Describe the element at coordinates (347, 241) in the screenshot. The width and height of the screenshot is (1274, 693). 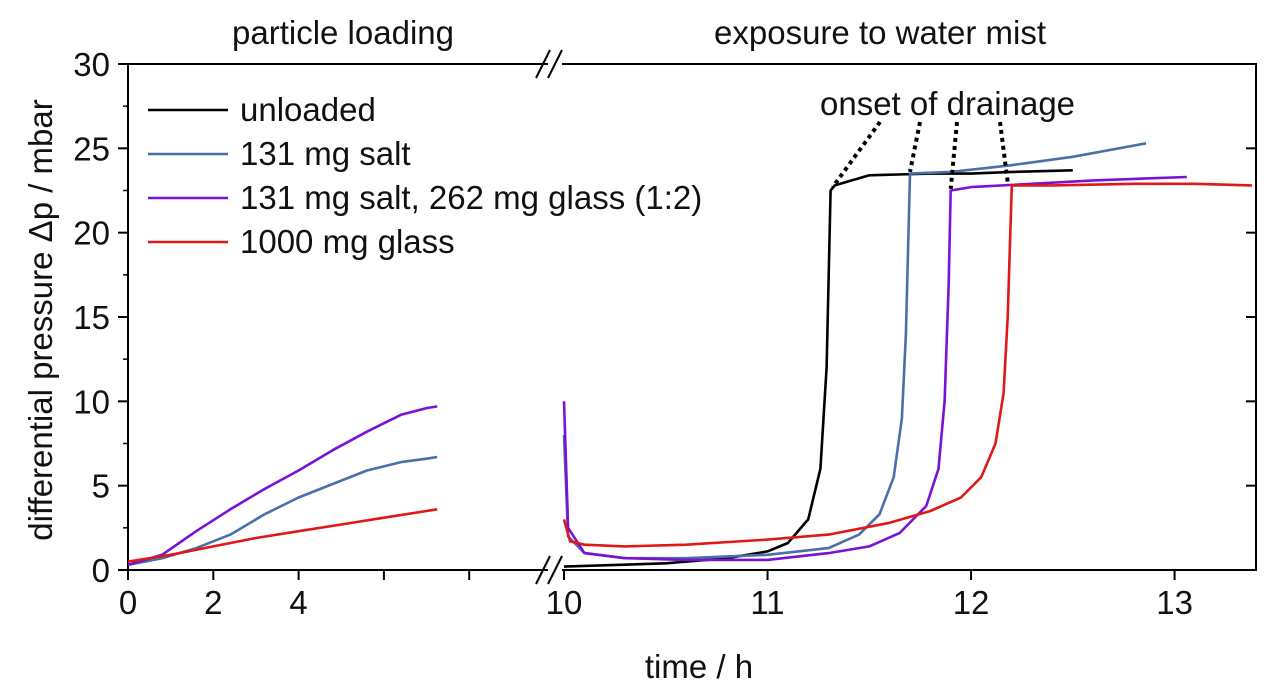
I see `legend-label-3: 1000 mg glass` at that location.